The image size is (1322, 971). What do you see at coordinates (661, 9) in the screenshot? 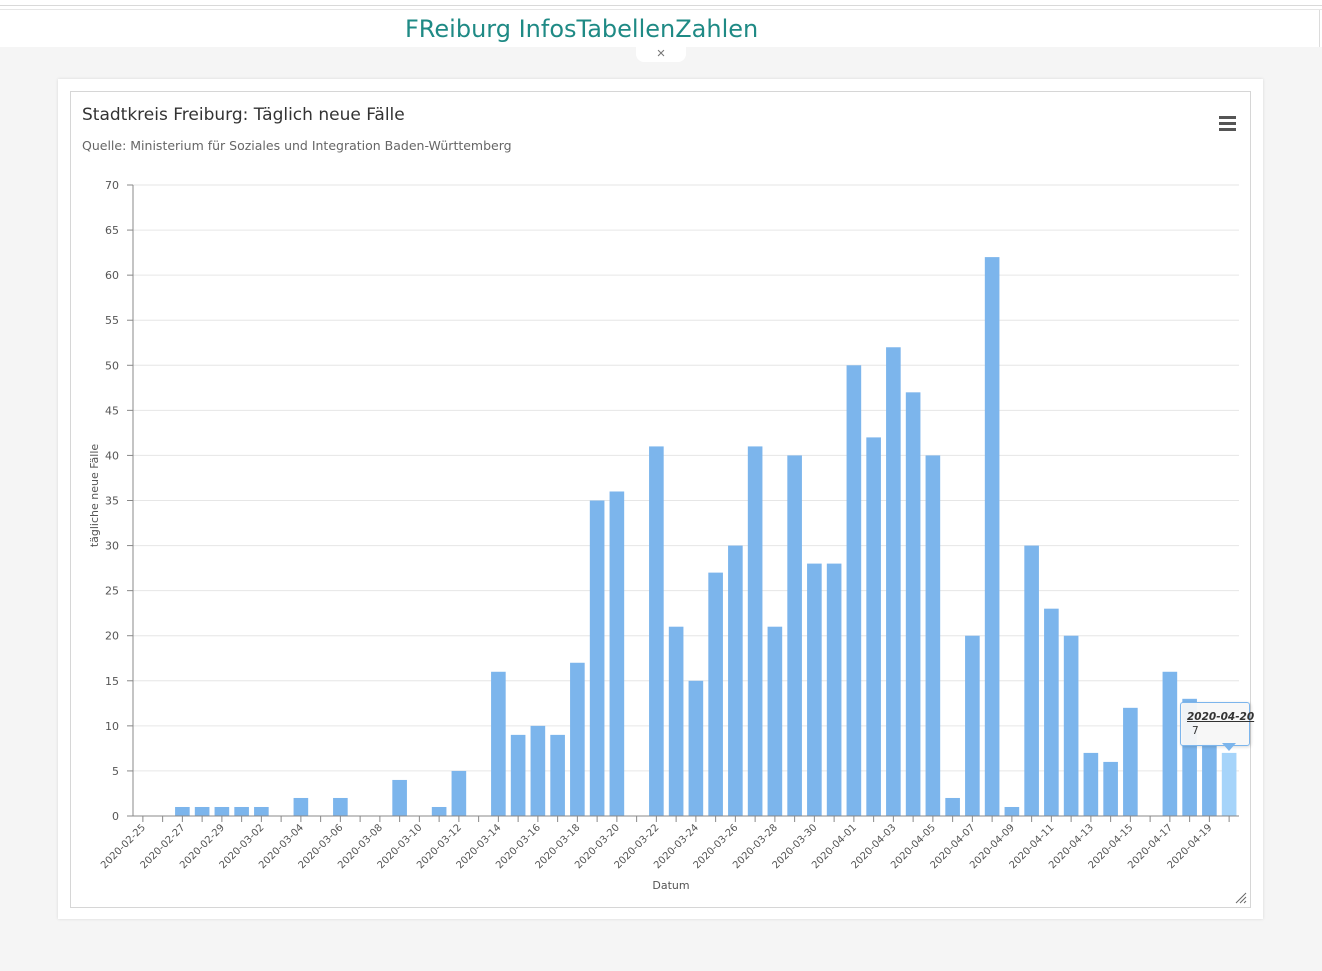
I see `top-divider-secondary` at bounding box center [661, 9].